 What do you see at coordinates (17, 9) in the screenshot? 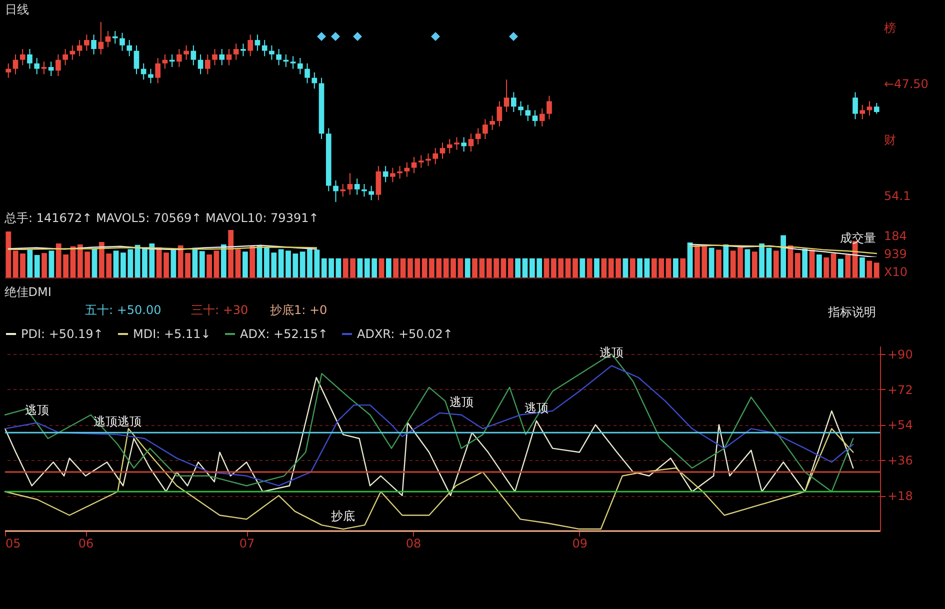
I see `chart-title: 日线` at bounding box center [17, 9].